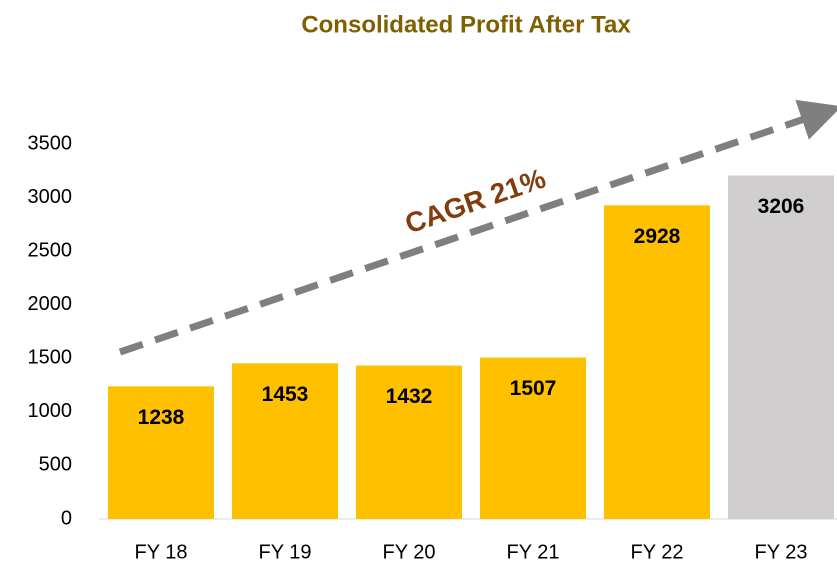 The width and height of the screenshot is (837, 568). What do you see at coordinates (409, 552) in the screenshot?
I see `x-tick-label: FY 20` at bounding box center [409, 552].